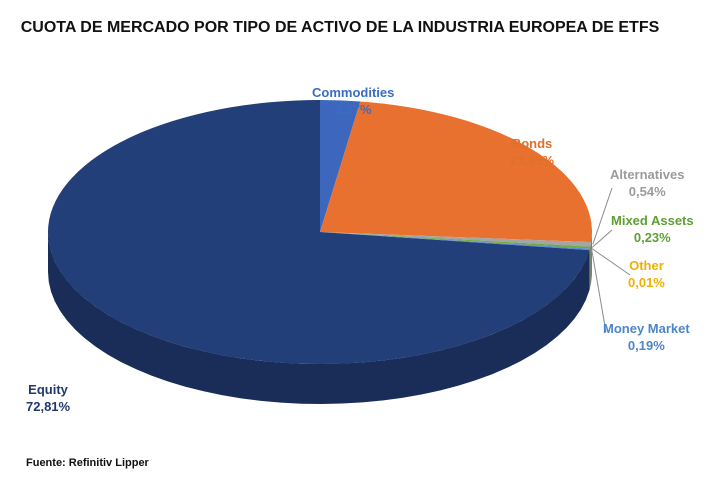 The image size is (727, 478). I want to click on label-money-market-value: 0,19%, so click(646, 345).